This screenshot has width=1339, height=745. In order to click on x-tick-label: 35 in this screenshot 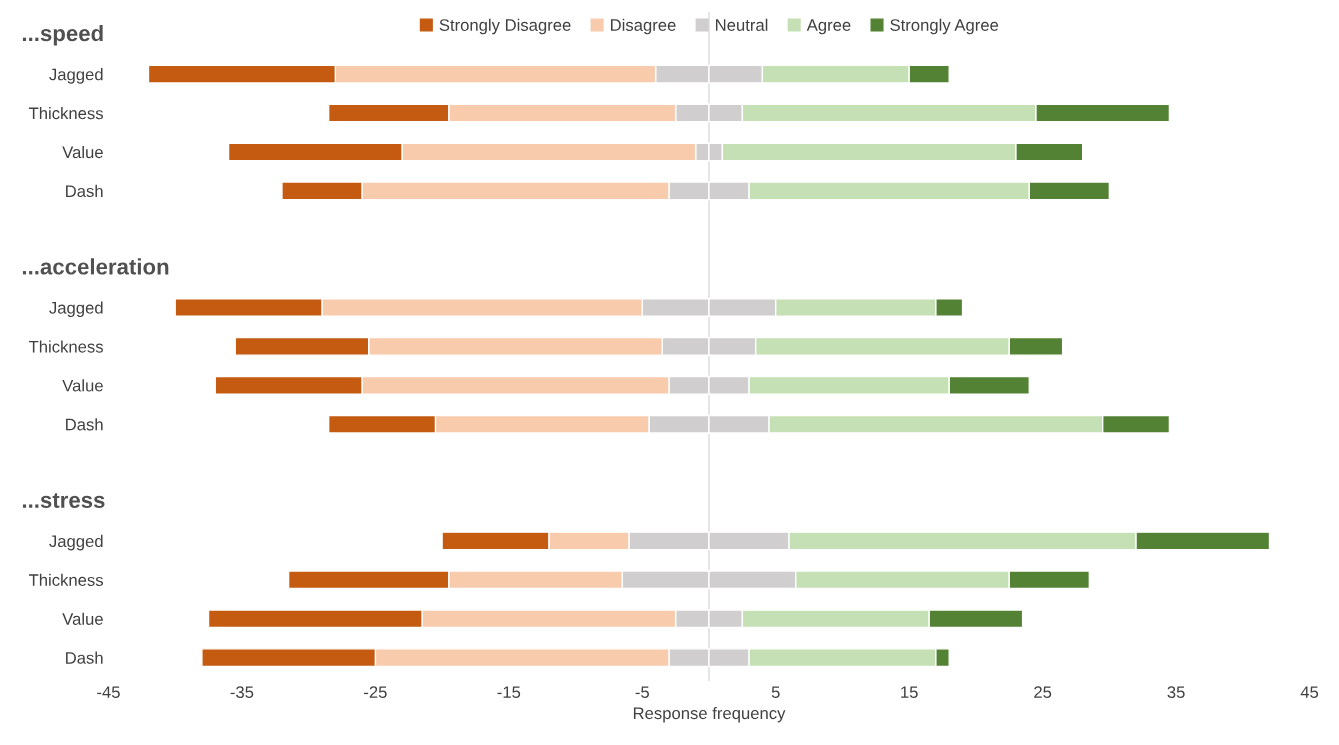, I will do `click(1176, 692)`.